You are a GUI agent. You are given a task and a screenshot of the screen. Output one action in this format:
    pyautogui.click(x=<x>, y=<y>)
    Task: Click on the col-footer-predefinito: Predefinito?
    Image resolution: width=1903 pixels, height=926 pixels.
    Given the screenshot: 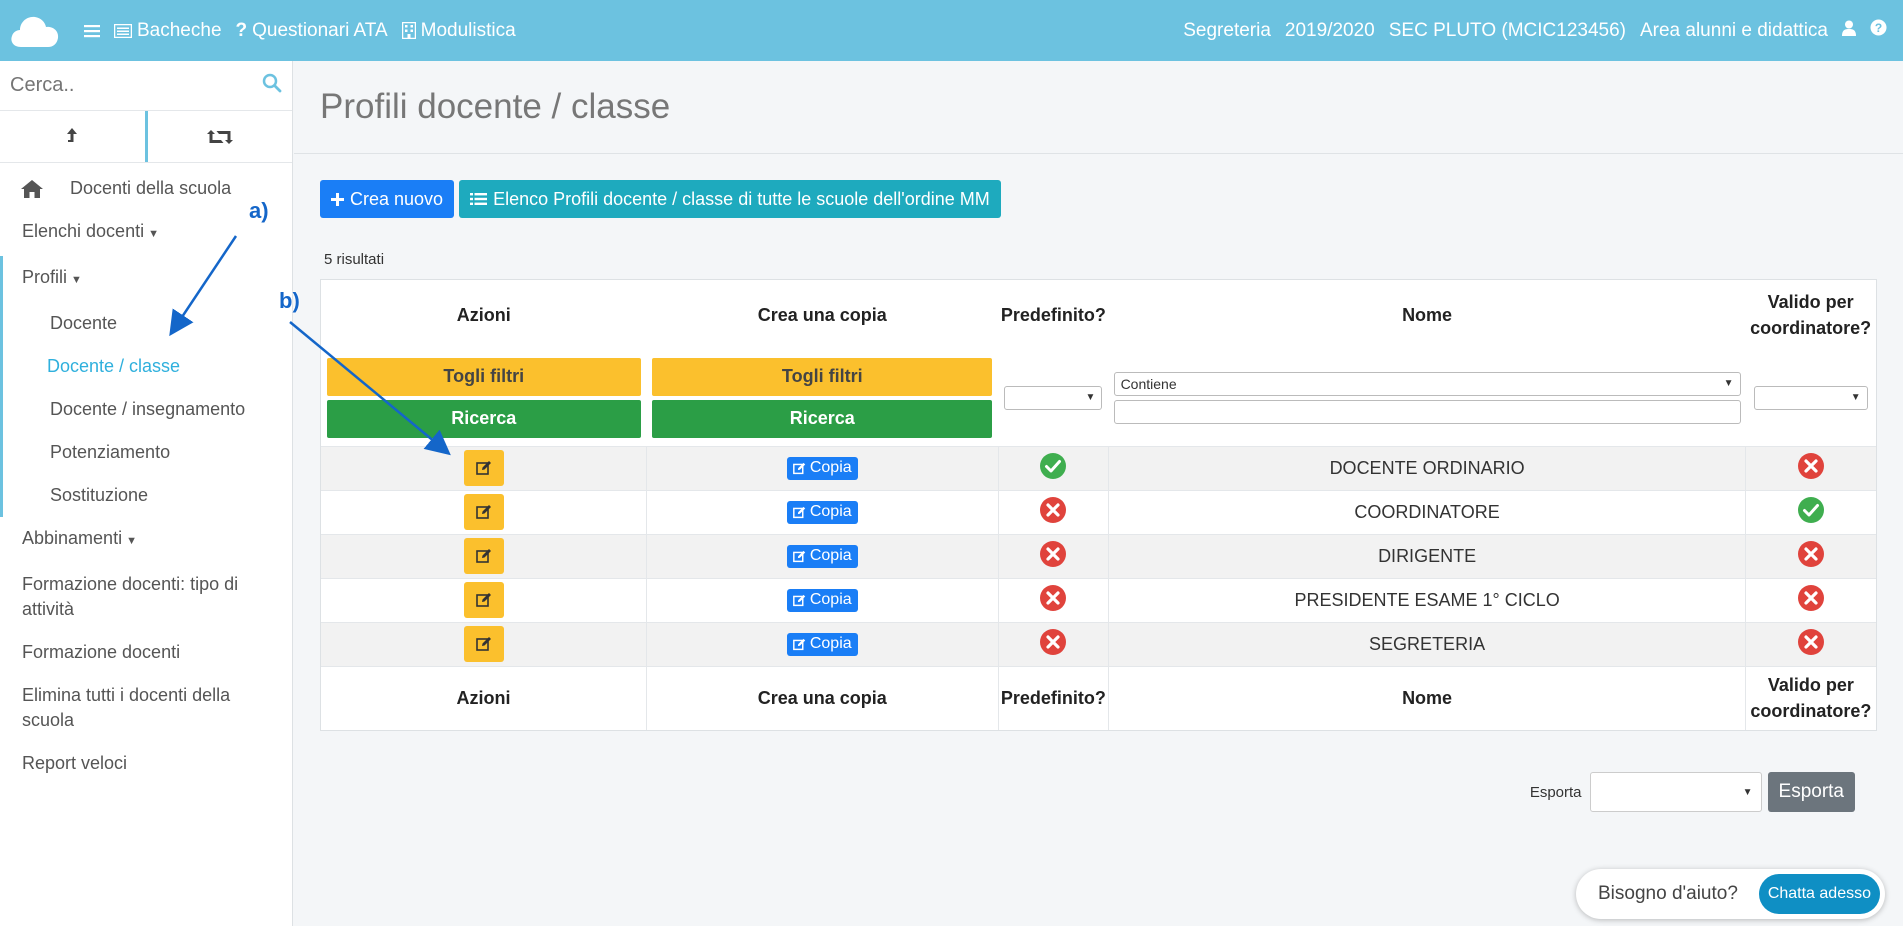 What is the action you would take?
    pyautogui.click(x=1053, y=697)
    